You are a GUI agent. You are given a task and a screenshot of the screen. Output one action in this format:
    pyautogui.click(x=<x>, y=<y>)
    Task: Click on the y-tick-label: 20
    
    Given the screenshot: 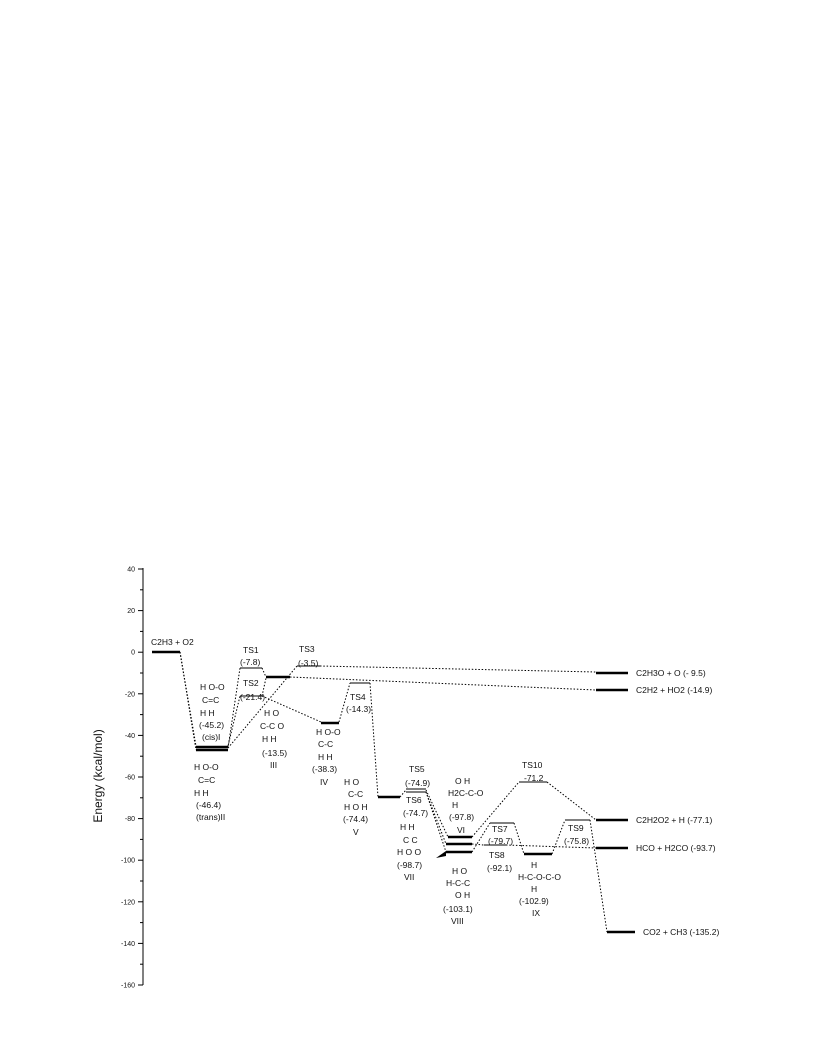 What is the action you would take?
    pyautogui.click(x=131, y=611)
    